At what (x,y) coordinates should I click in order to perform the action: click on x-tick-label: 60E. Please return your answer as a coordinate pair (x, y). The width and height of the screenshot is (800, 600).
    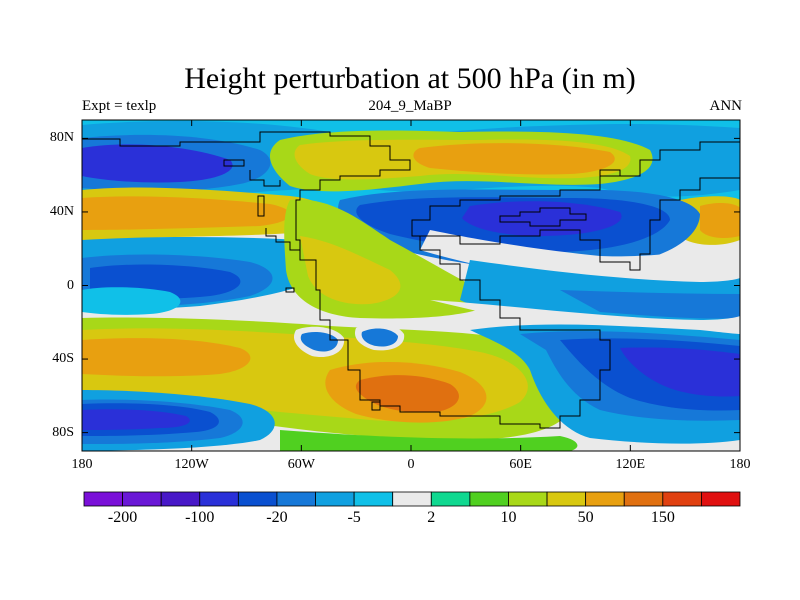
    Looking at the image, I should click on (520, 464).